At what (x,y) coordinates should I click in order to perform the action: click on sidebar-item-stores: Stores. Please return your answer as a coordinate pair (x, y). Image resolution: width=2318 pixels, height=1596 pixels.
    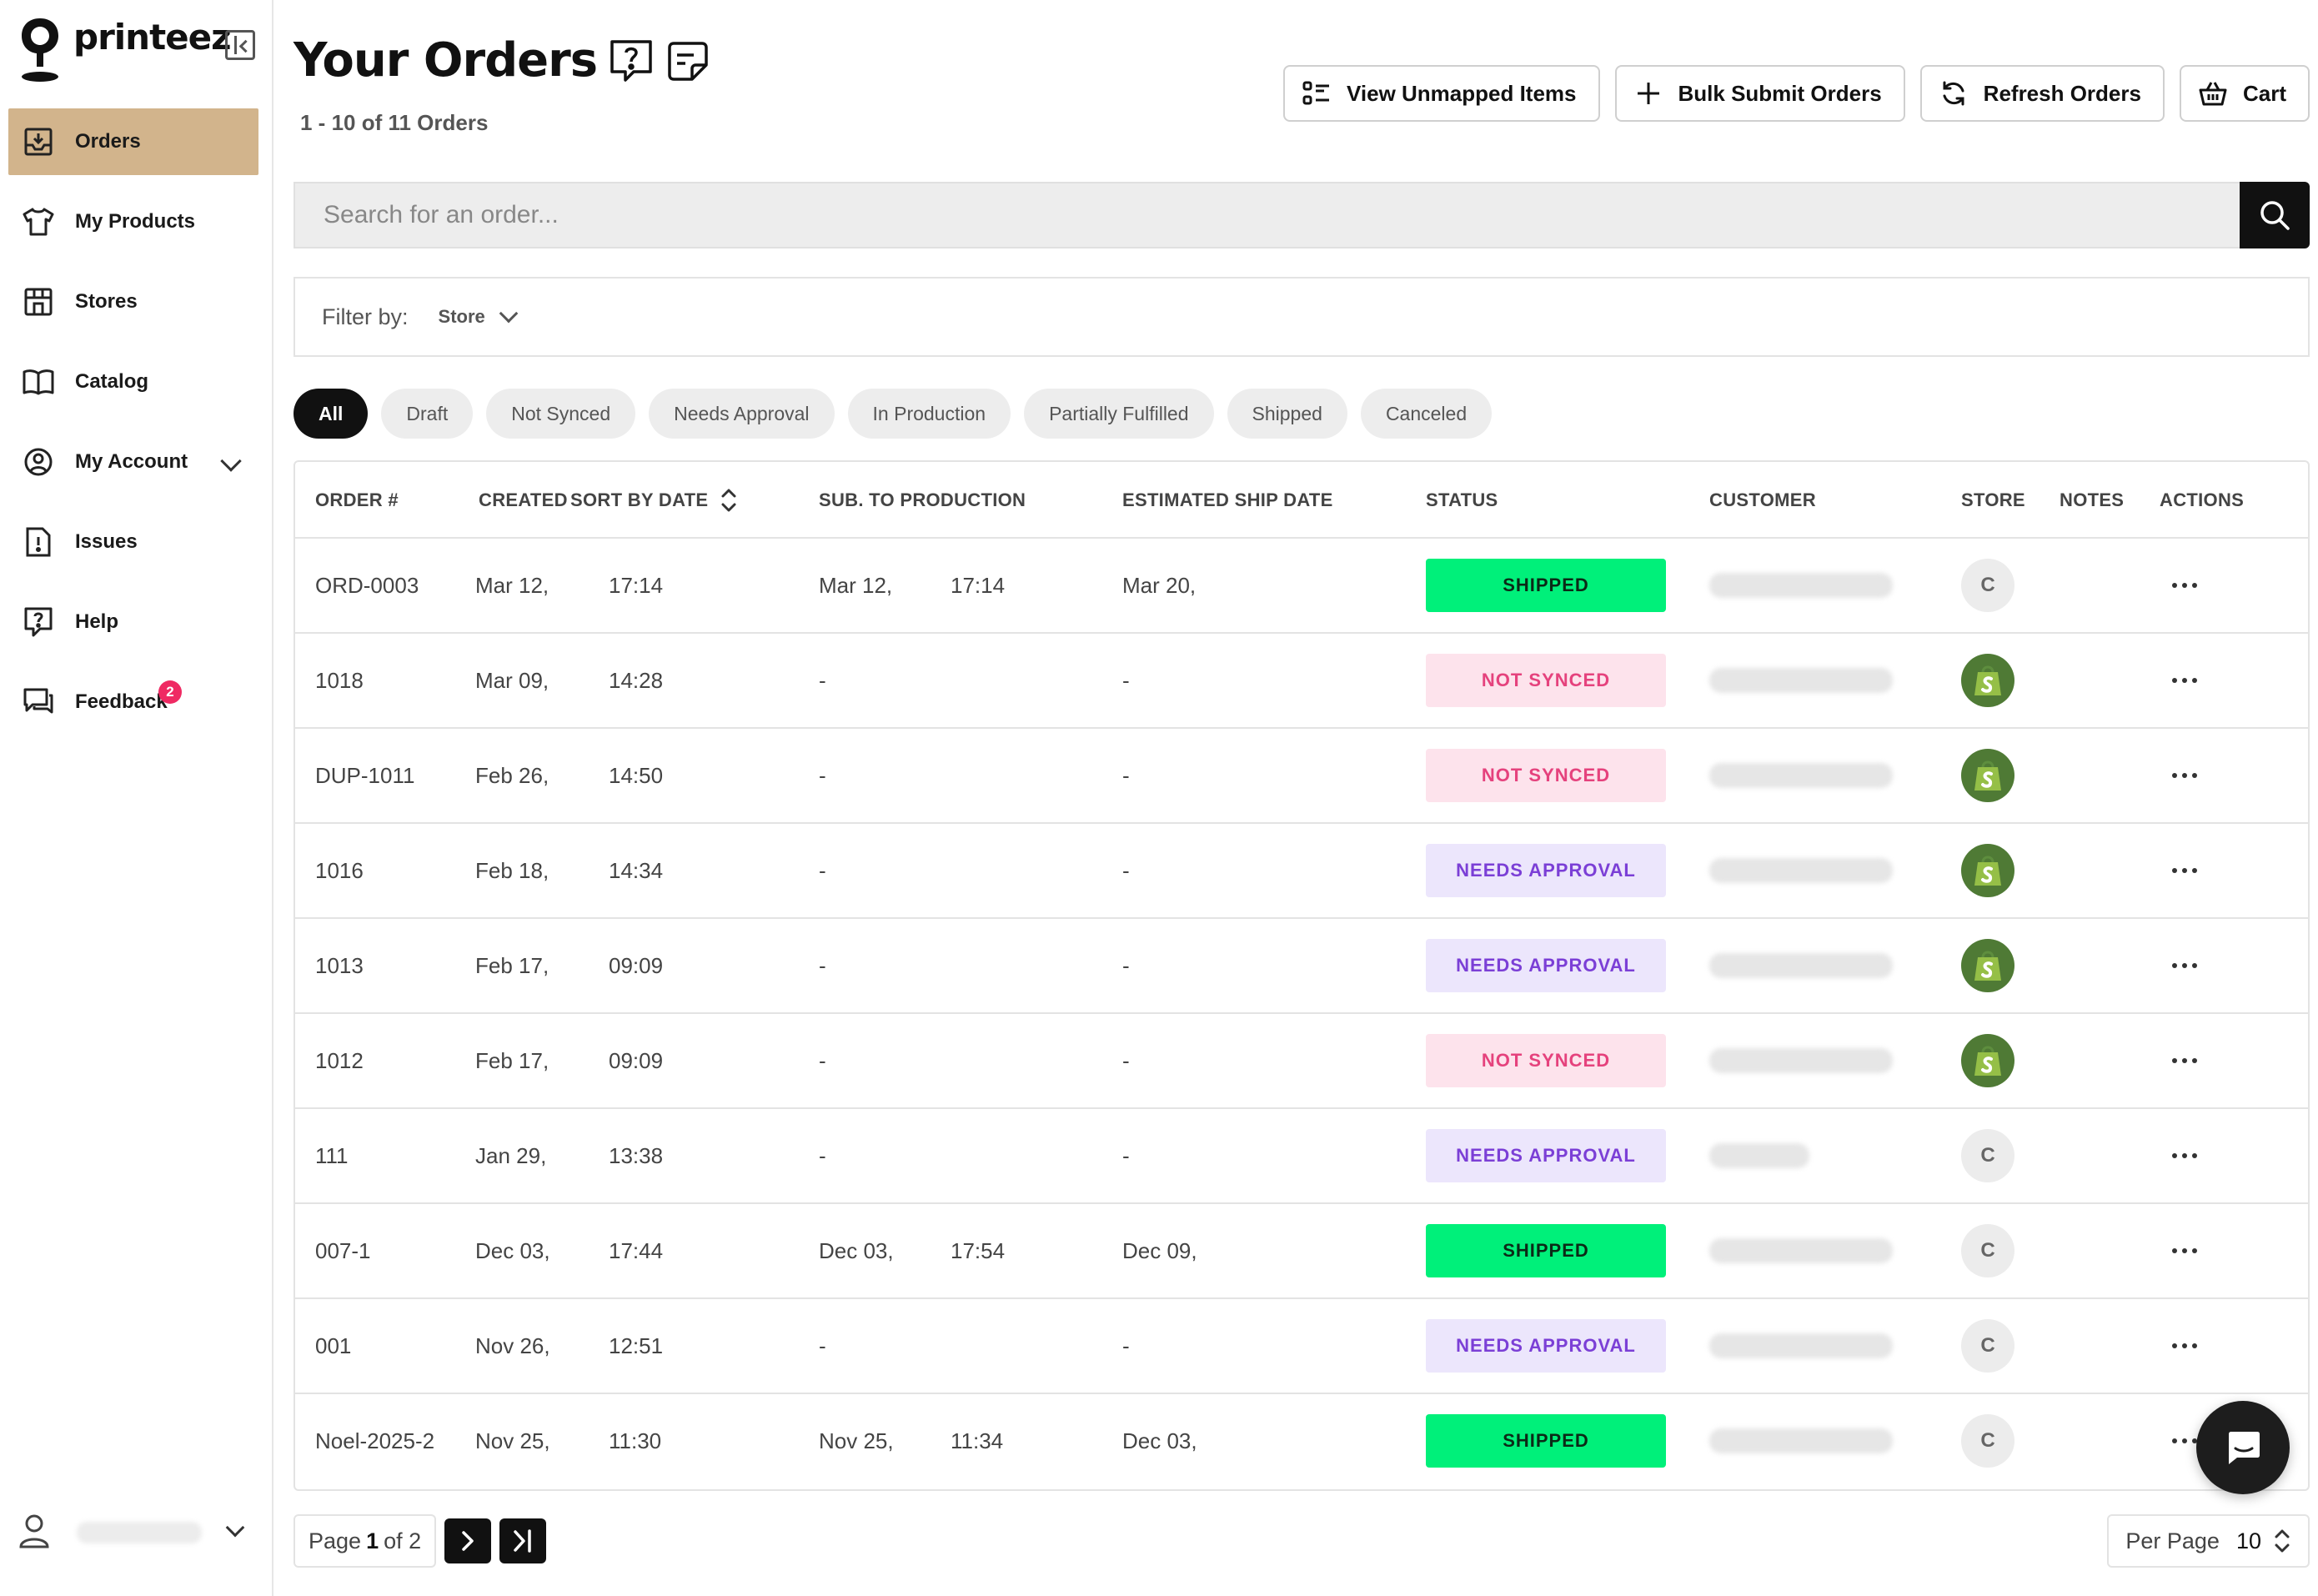
    Looking at the image, I should click on (133, 302).